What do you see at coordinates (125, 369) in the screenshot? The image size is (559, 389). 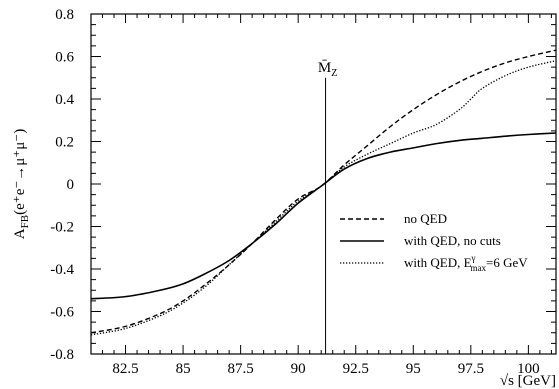 I see `x-tick-label: 82.5` at bounding box center [125, 369].